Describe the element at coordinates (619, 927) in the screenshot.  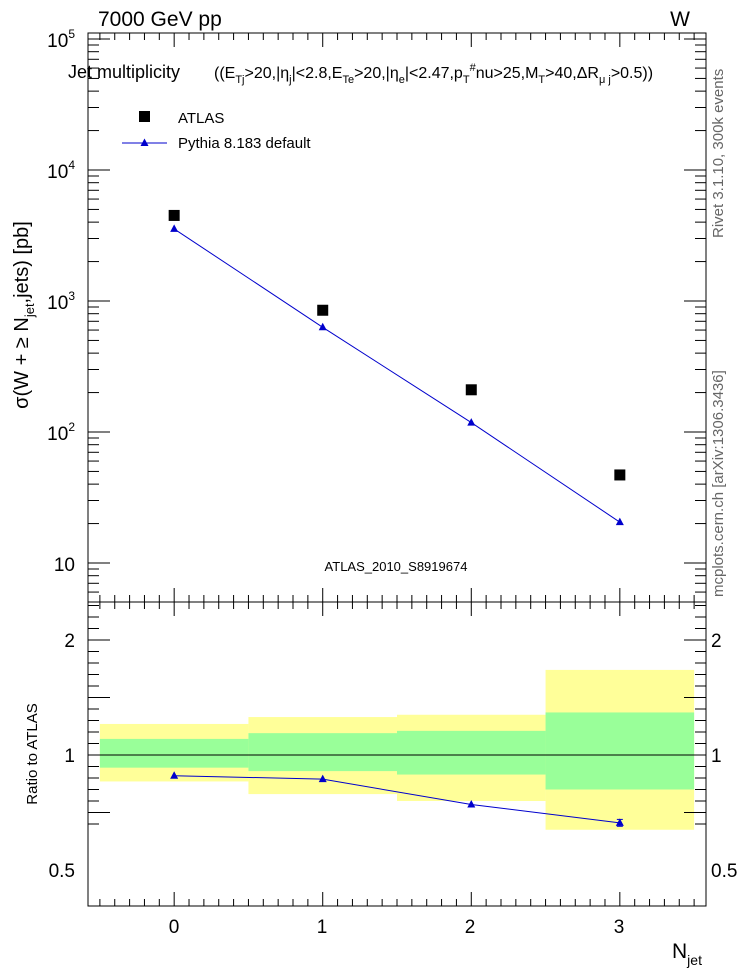
I see `x-tick-label-3: 3` at that location.